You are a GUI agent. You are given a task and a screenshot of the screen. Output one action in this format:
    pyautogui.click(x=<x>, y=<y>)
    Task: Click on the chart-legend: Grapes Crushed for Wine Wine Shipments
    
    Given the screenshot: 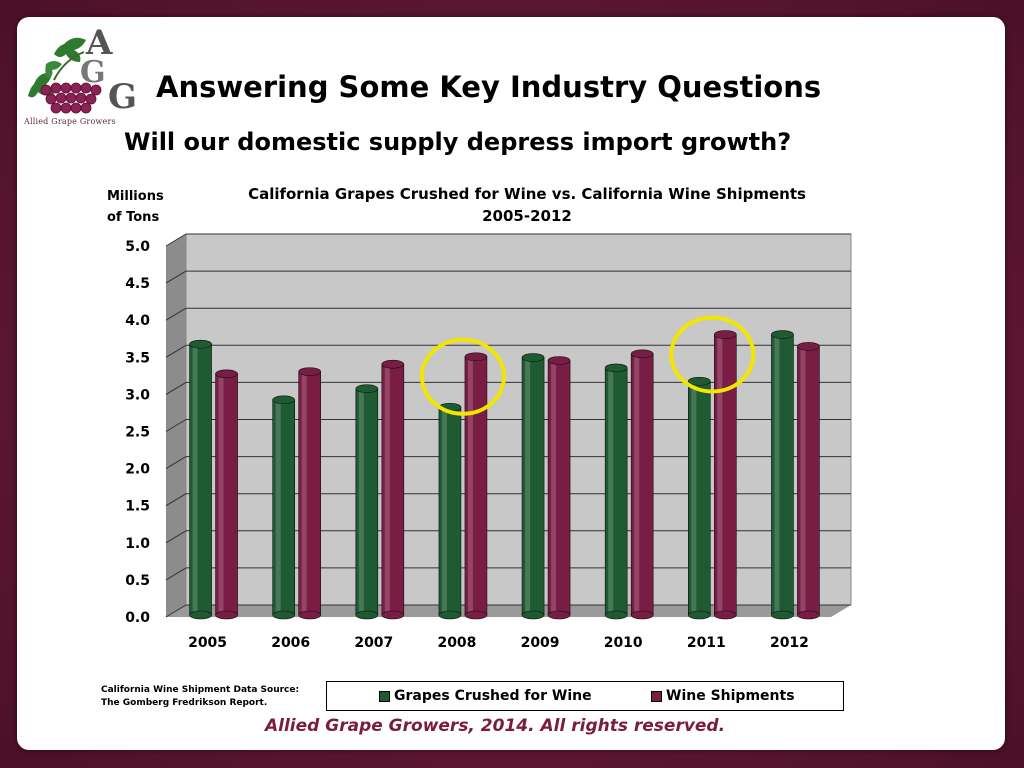 What is the action you would take?
    pyautogui.click(x=585, y=696)
    